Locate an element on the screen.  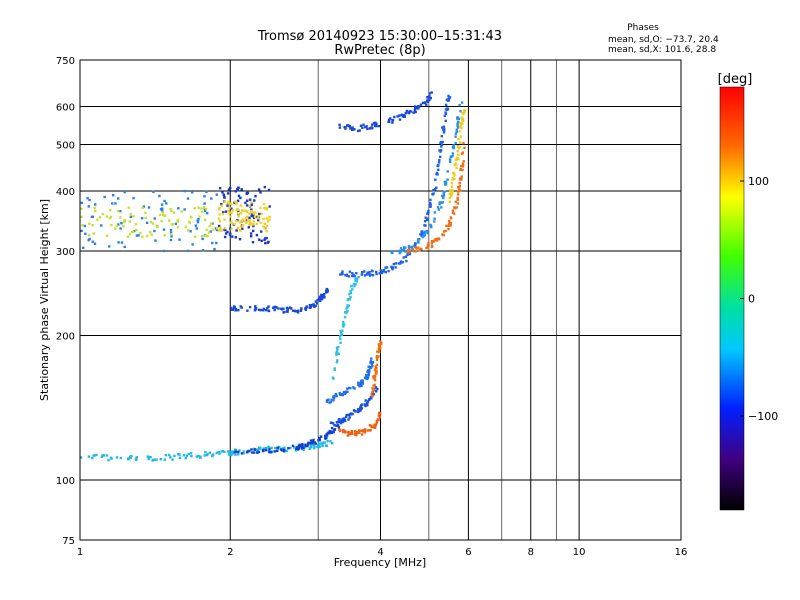
x-tick-label: 10 is located at coordinates (579, 552).